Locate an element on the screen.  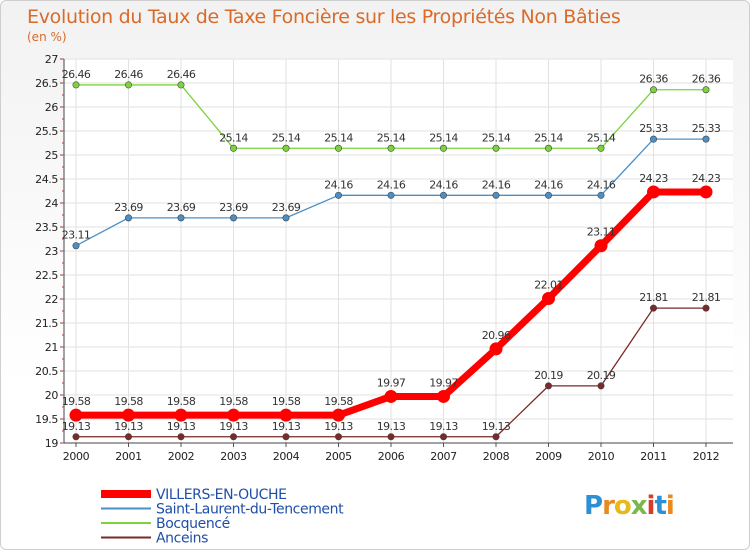
x-tick-label: 2004 is located at coordinates (286, 456).